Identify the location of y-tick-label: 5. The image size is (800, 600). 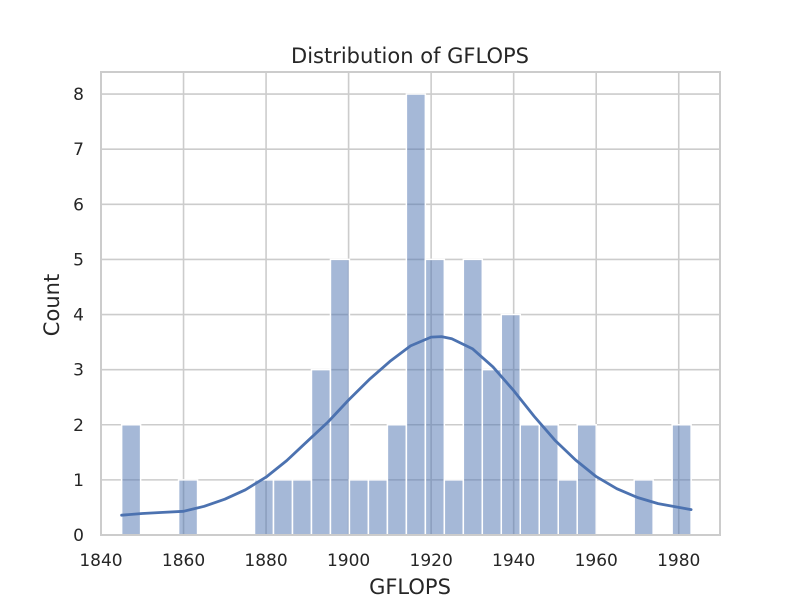
(78, 260).